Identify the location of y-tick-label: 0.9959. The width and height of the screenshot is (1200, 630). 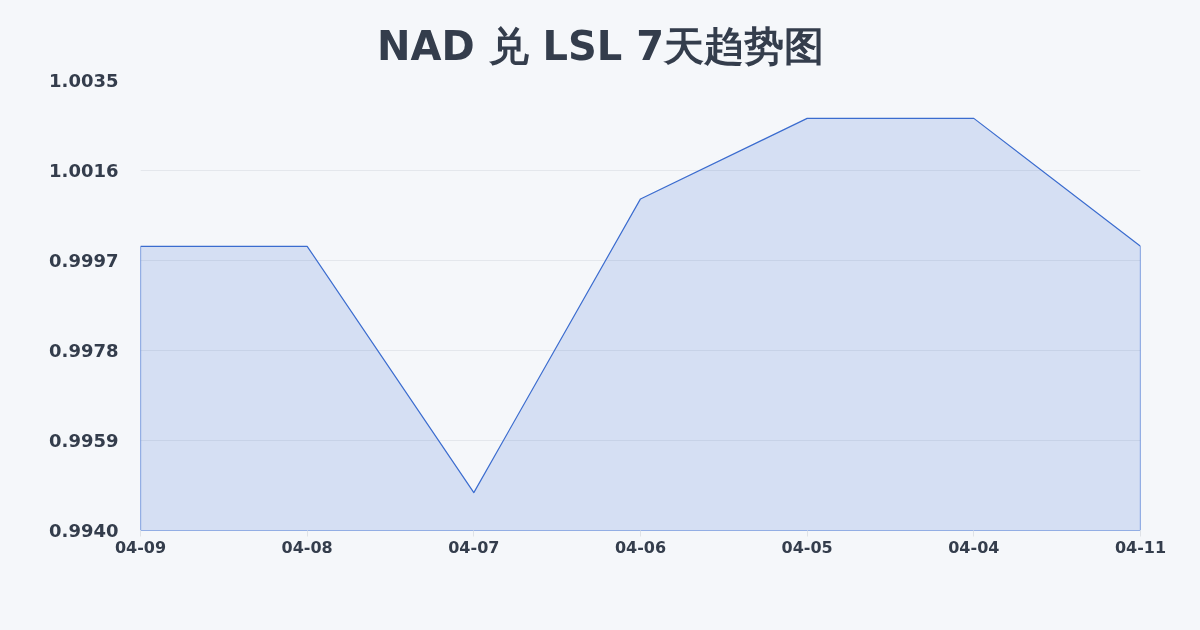
(84, 440).